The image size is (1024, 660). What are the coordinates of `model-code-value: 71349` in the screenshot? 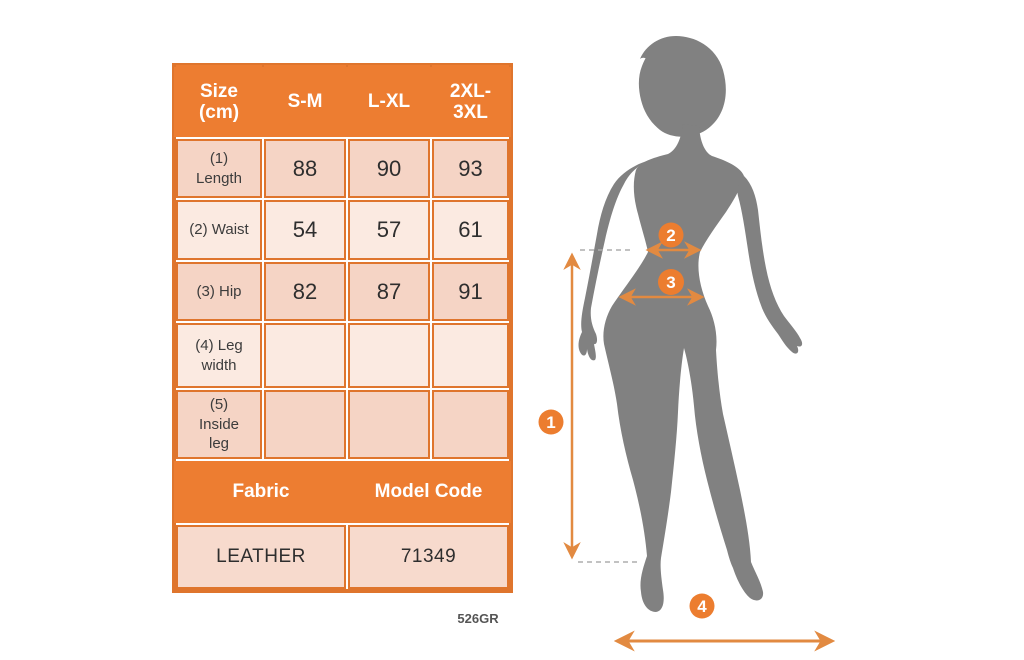 It's located at (428, 557).